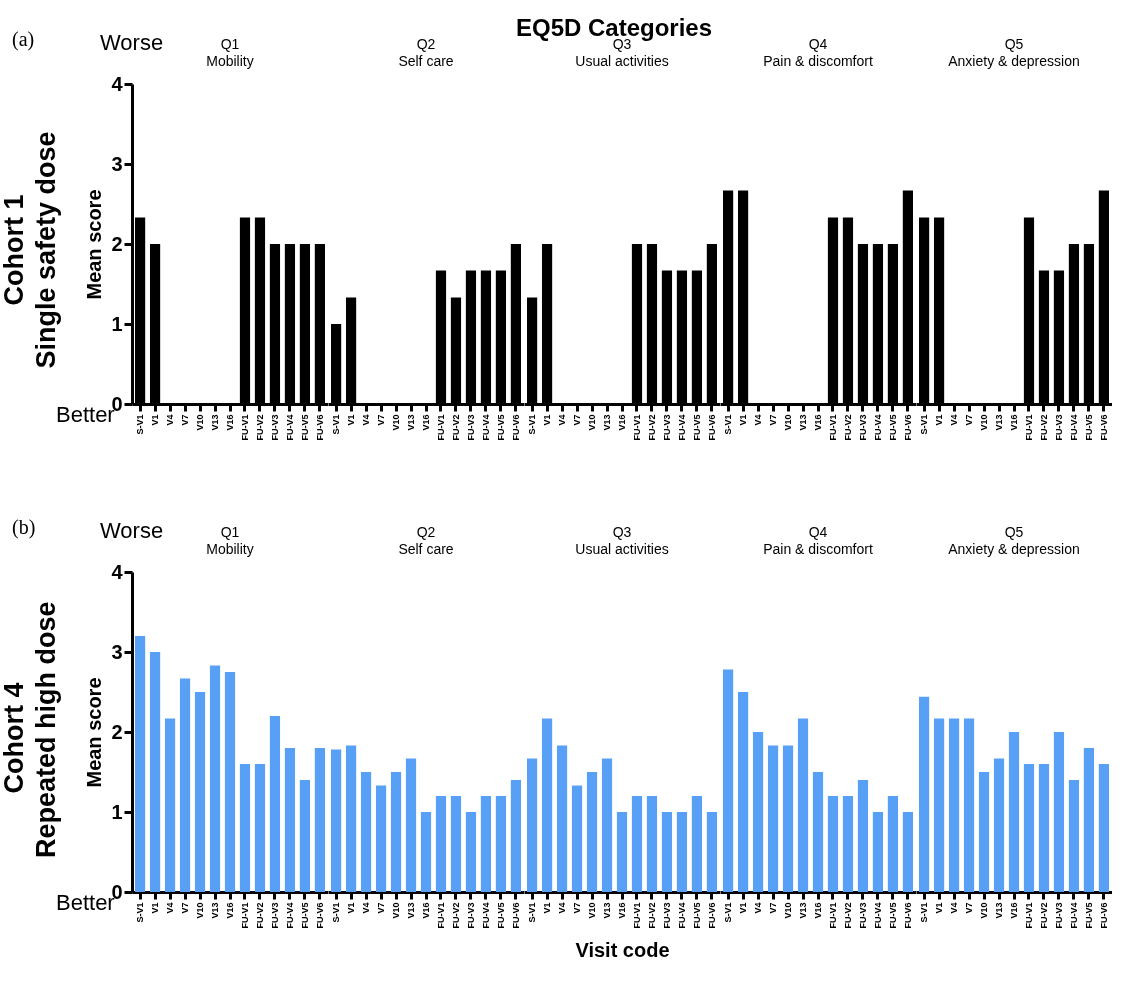 The width and height of the screenshot is (1133, 990). What do you see at coordinates (622, 549) in the screenshot?
I see `chart-subtitle: Usual activities` at bounding box center [622, 549].